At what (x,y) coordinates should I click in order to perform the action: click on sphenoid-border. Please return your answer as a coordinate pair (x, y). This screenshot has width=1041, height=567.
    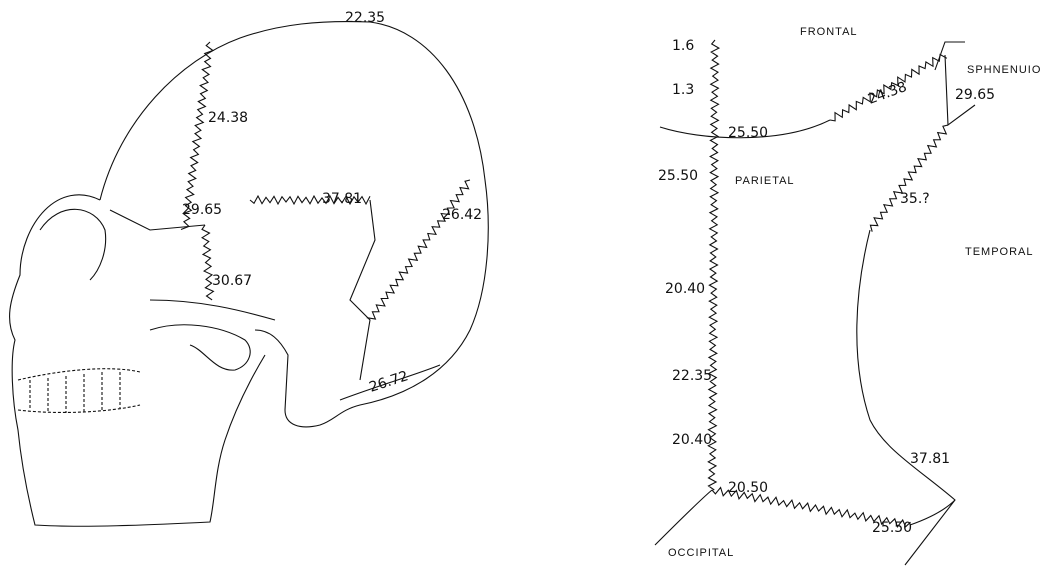
    Looking at the image, I should click on (157, 220).